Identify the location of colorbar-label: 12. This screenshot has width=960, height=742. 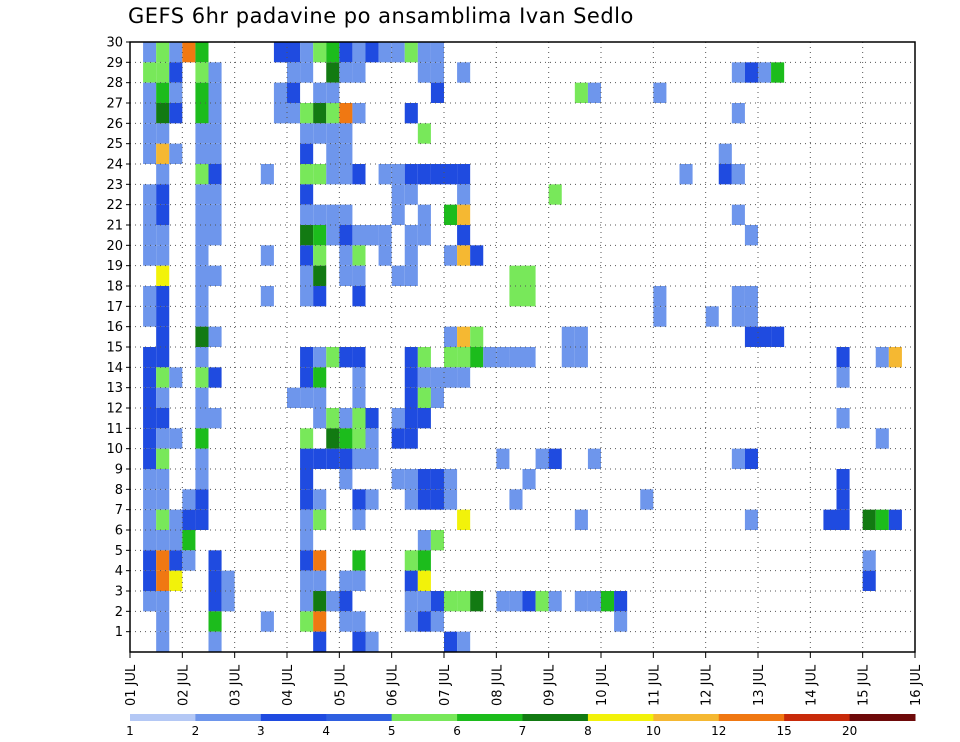
(718, 731).